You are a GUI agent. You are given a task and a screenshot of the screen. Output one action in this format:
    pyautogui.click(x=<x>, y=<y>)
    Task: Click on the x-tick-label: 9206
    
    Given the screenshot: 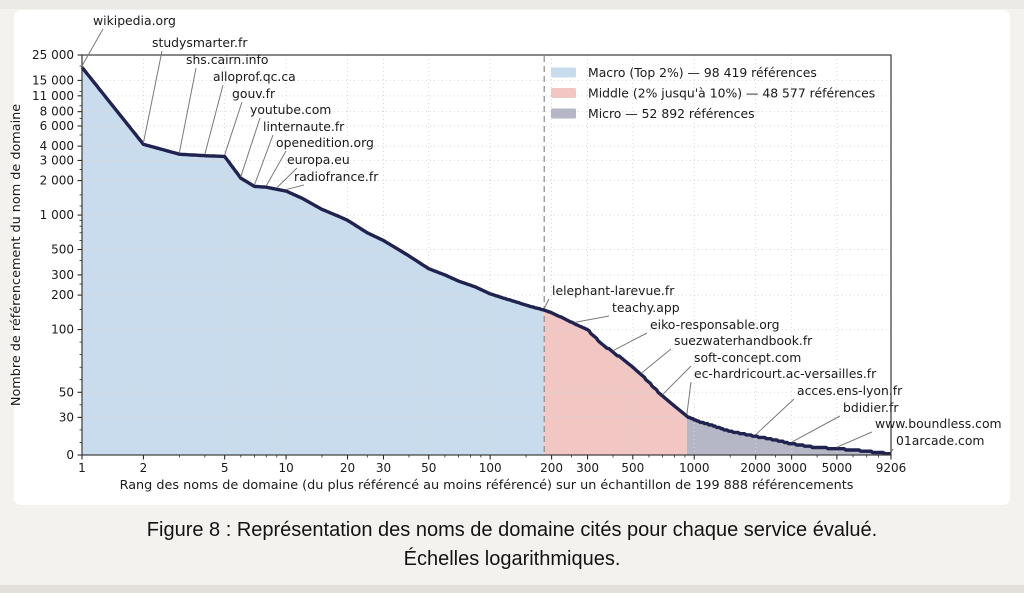 What is the action you would take?
    pyautogui.click(x=891, y=468)
    